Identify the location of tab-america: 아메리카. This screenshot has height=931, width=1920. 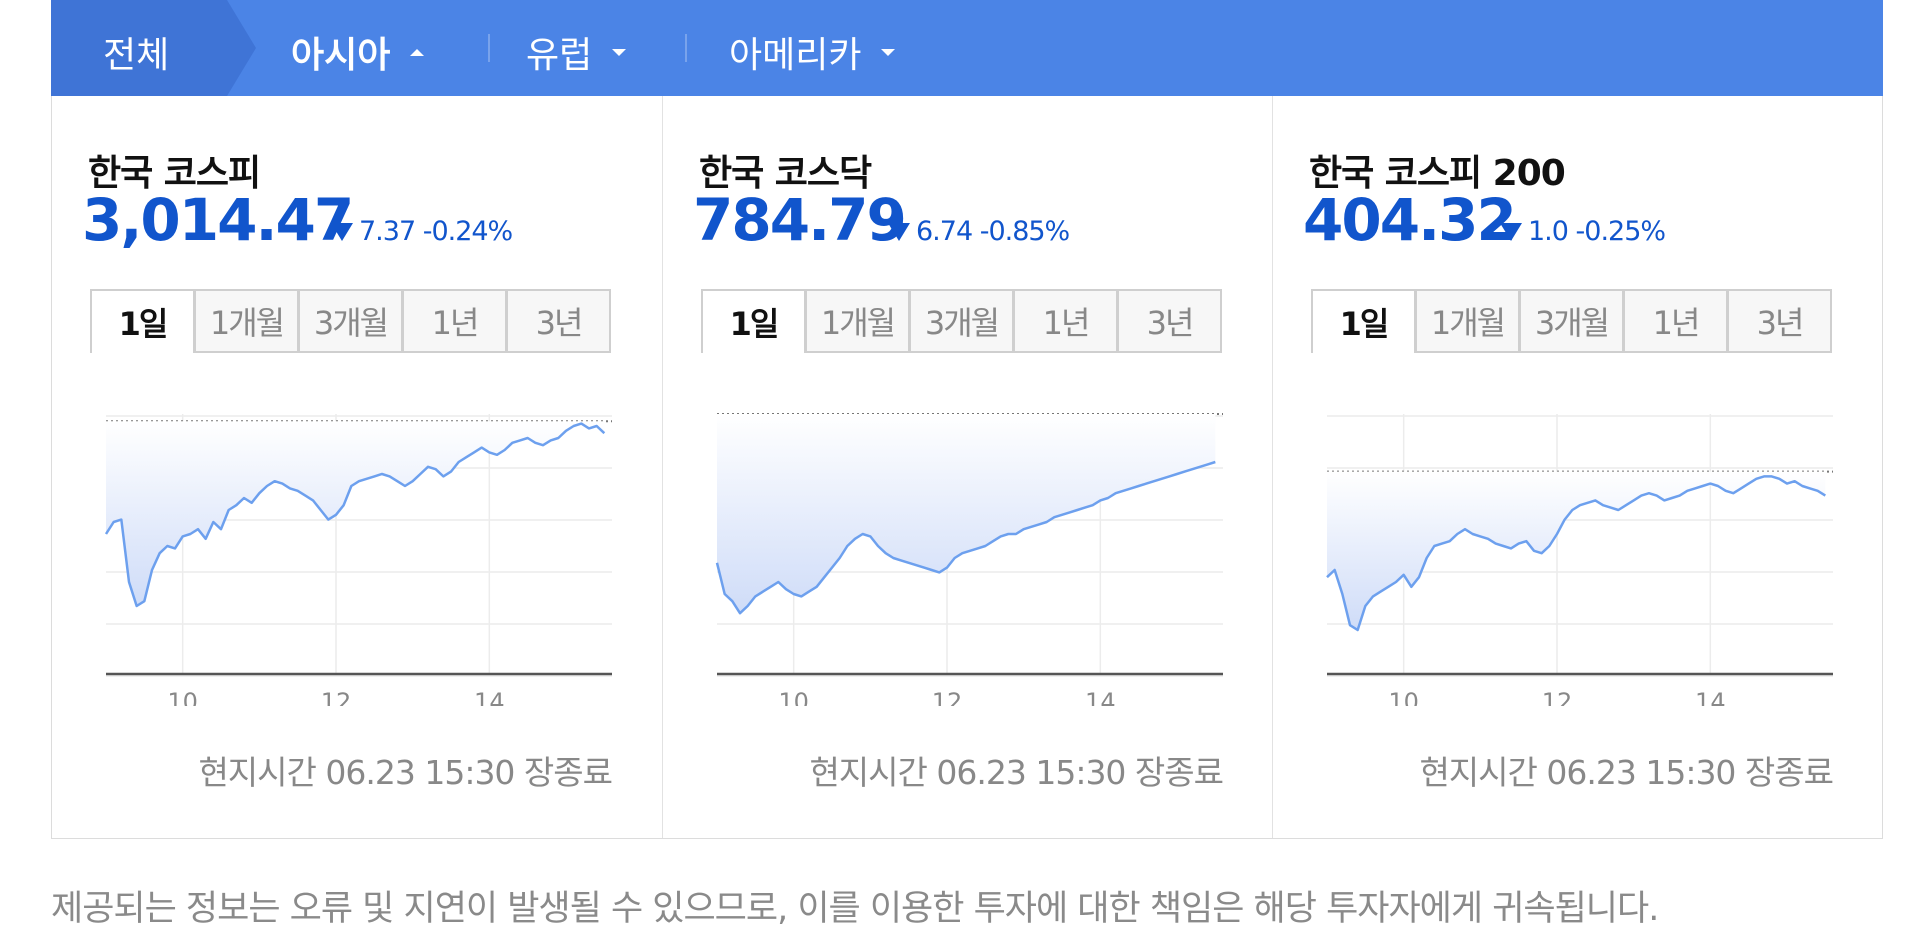
(812, 52).